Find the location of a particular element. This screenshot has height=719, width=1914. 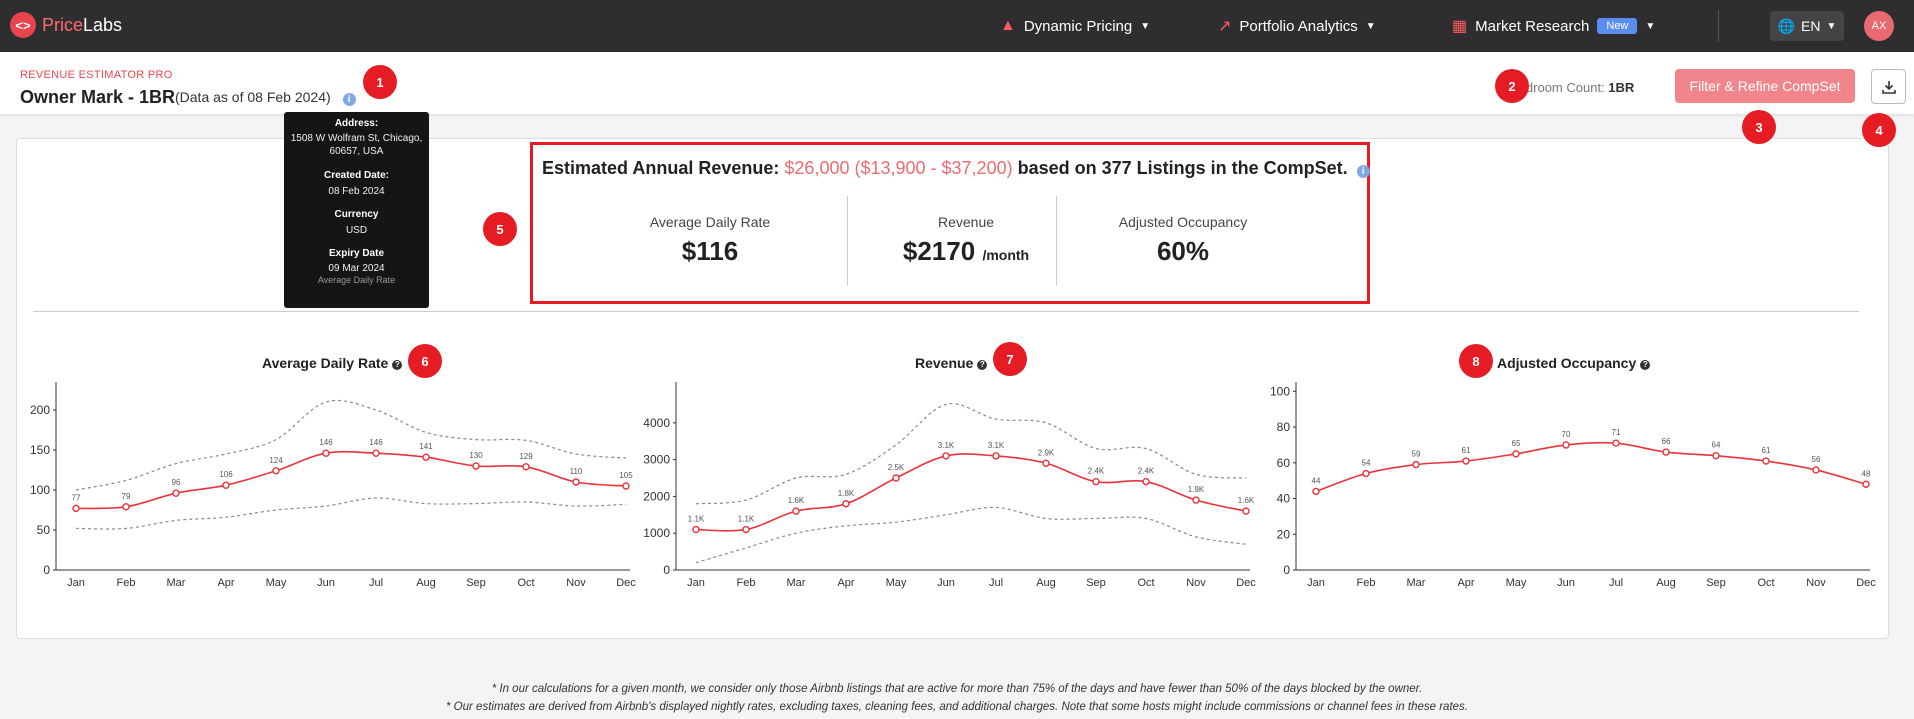

nav-market-research-label: Market Research is located at coordinates (1532, 26).